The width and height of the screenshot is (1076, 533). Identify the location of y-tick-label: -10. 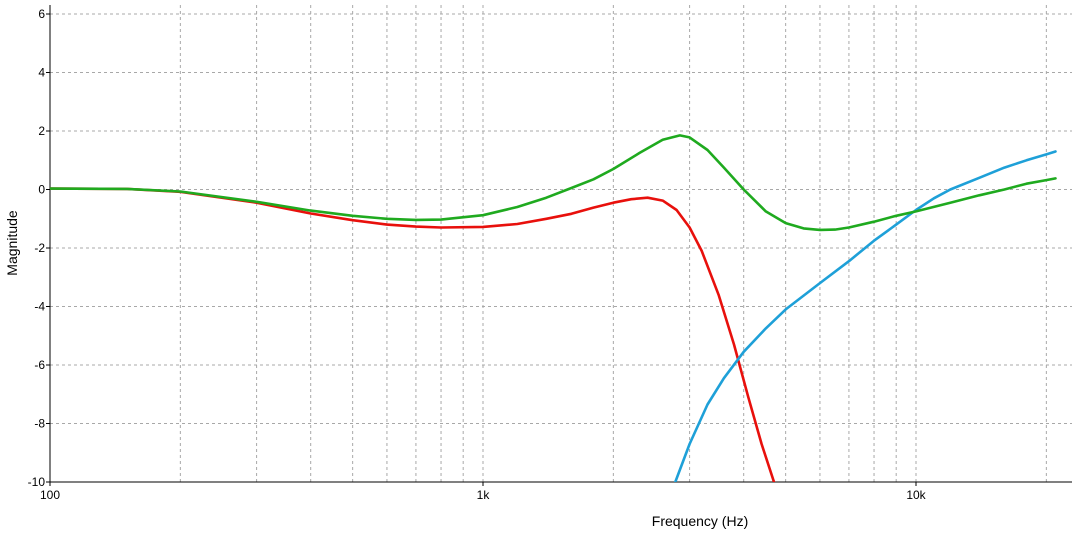
(37, 482).